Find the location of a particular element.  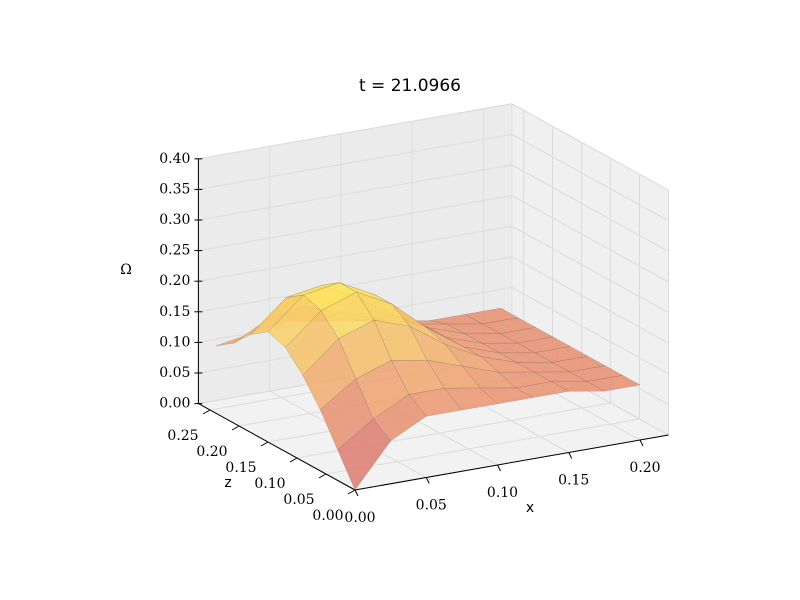

z-tick-label: 0.40 is located at coordinates (174, 159).